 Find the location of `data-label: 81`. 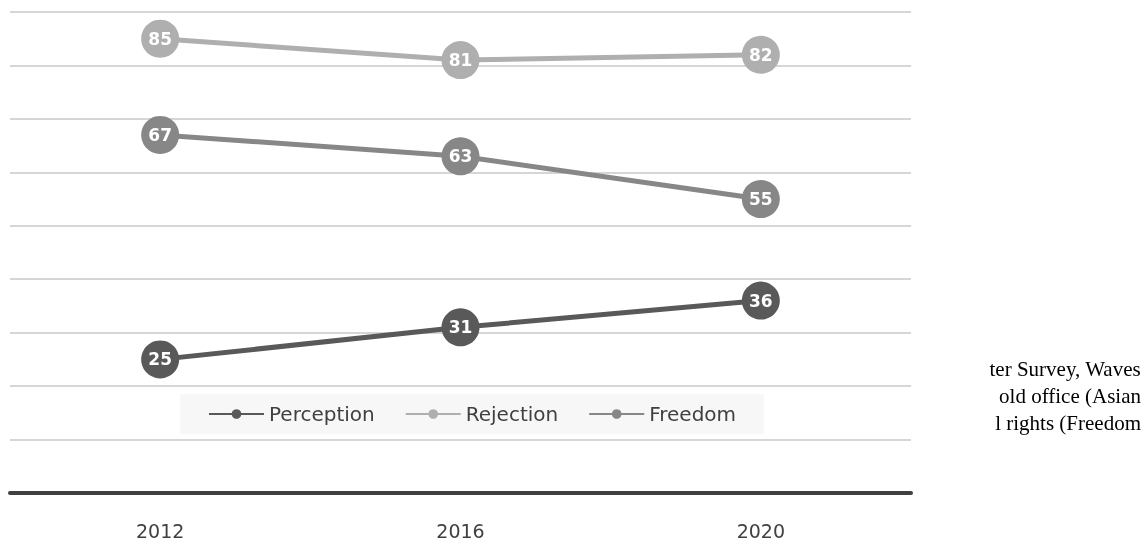

data-label: 81 is located at coordinates (460, 60).